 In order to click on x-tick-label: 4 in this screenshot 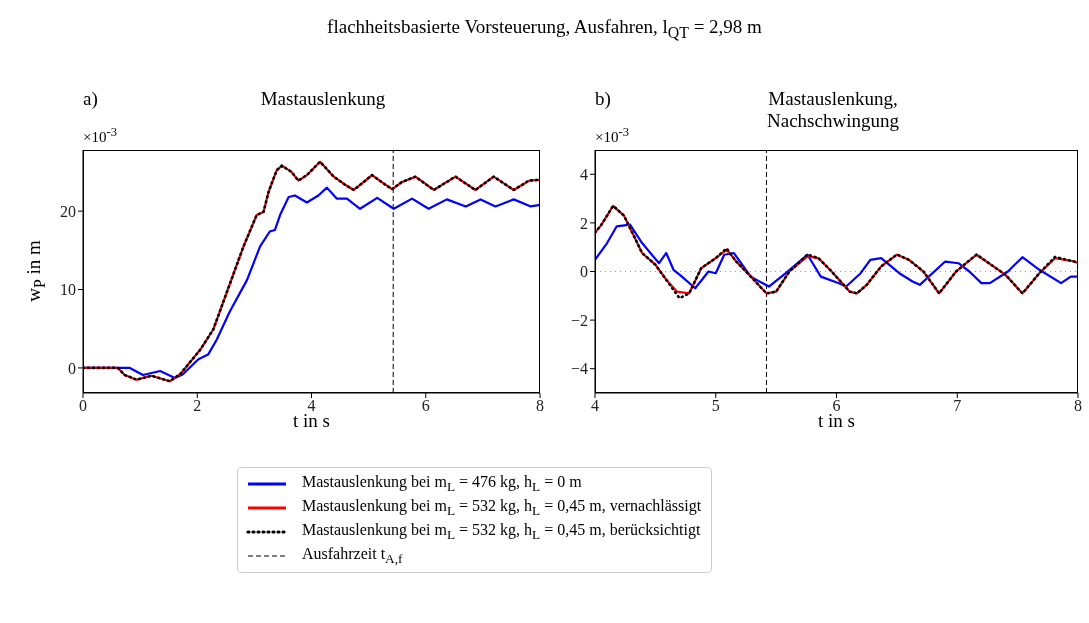, I will do `click(595, 406)`.